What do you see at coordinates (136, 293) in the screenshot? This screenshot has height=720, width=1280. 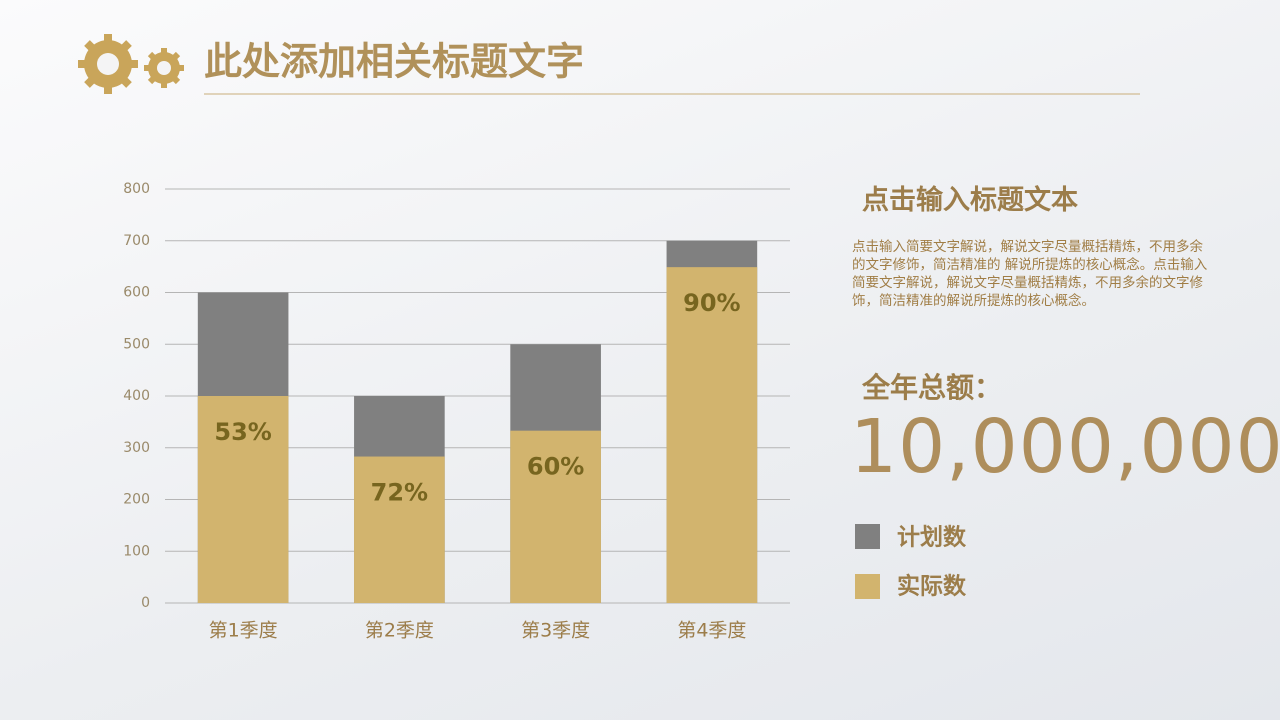 I see `y-tick-label: 600` at bounding box center [136, 293].